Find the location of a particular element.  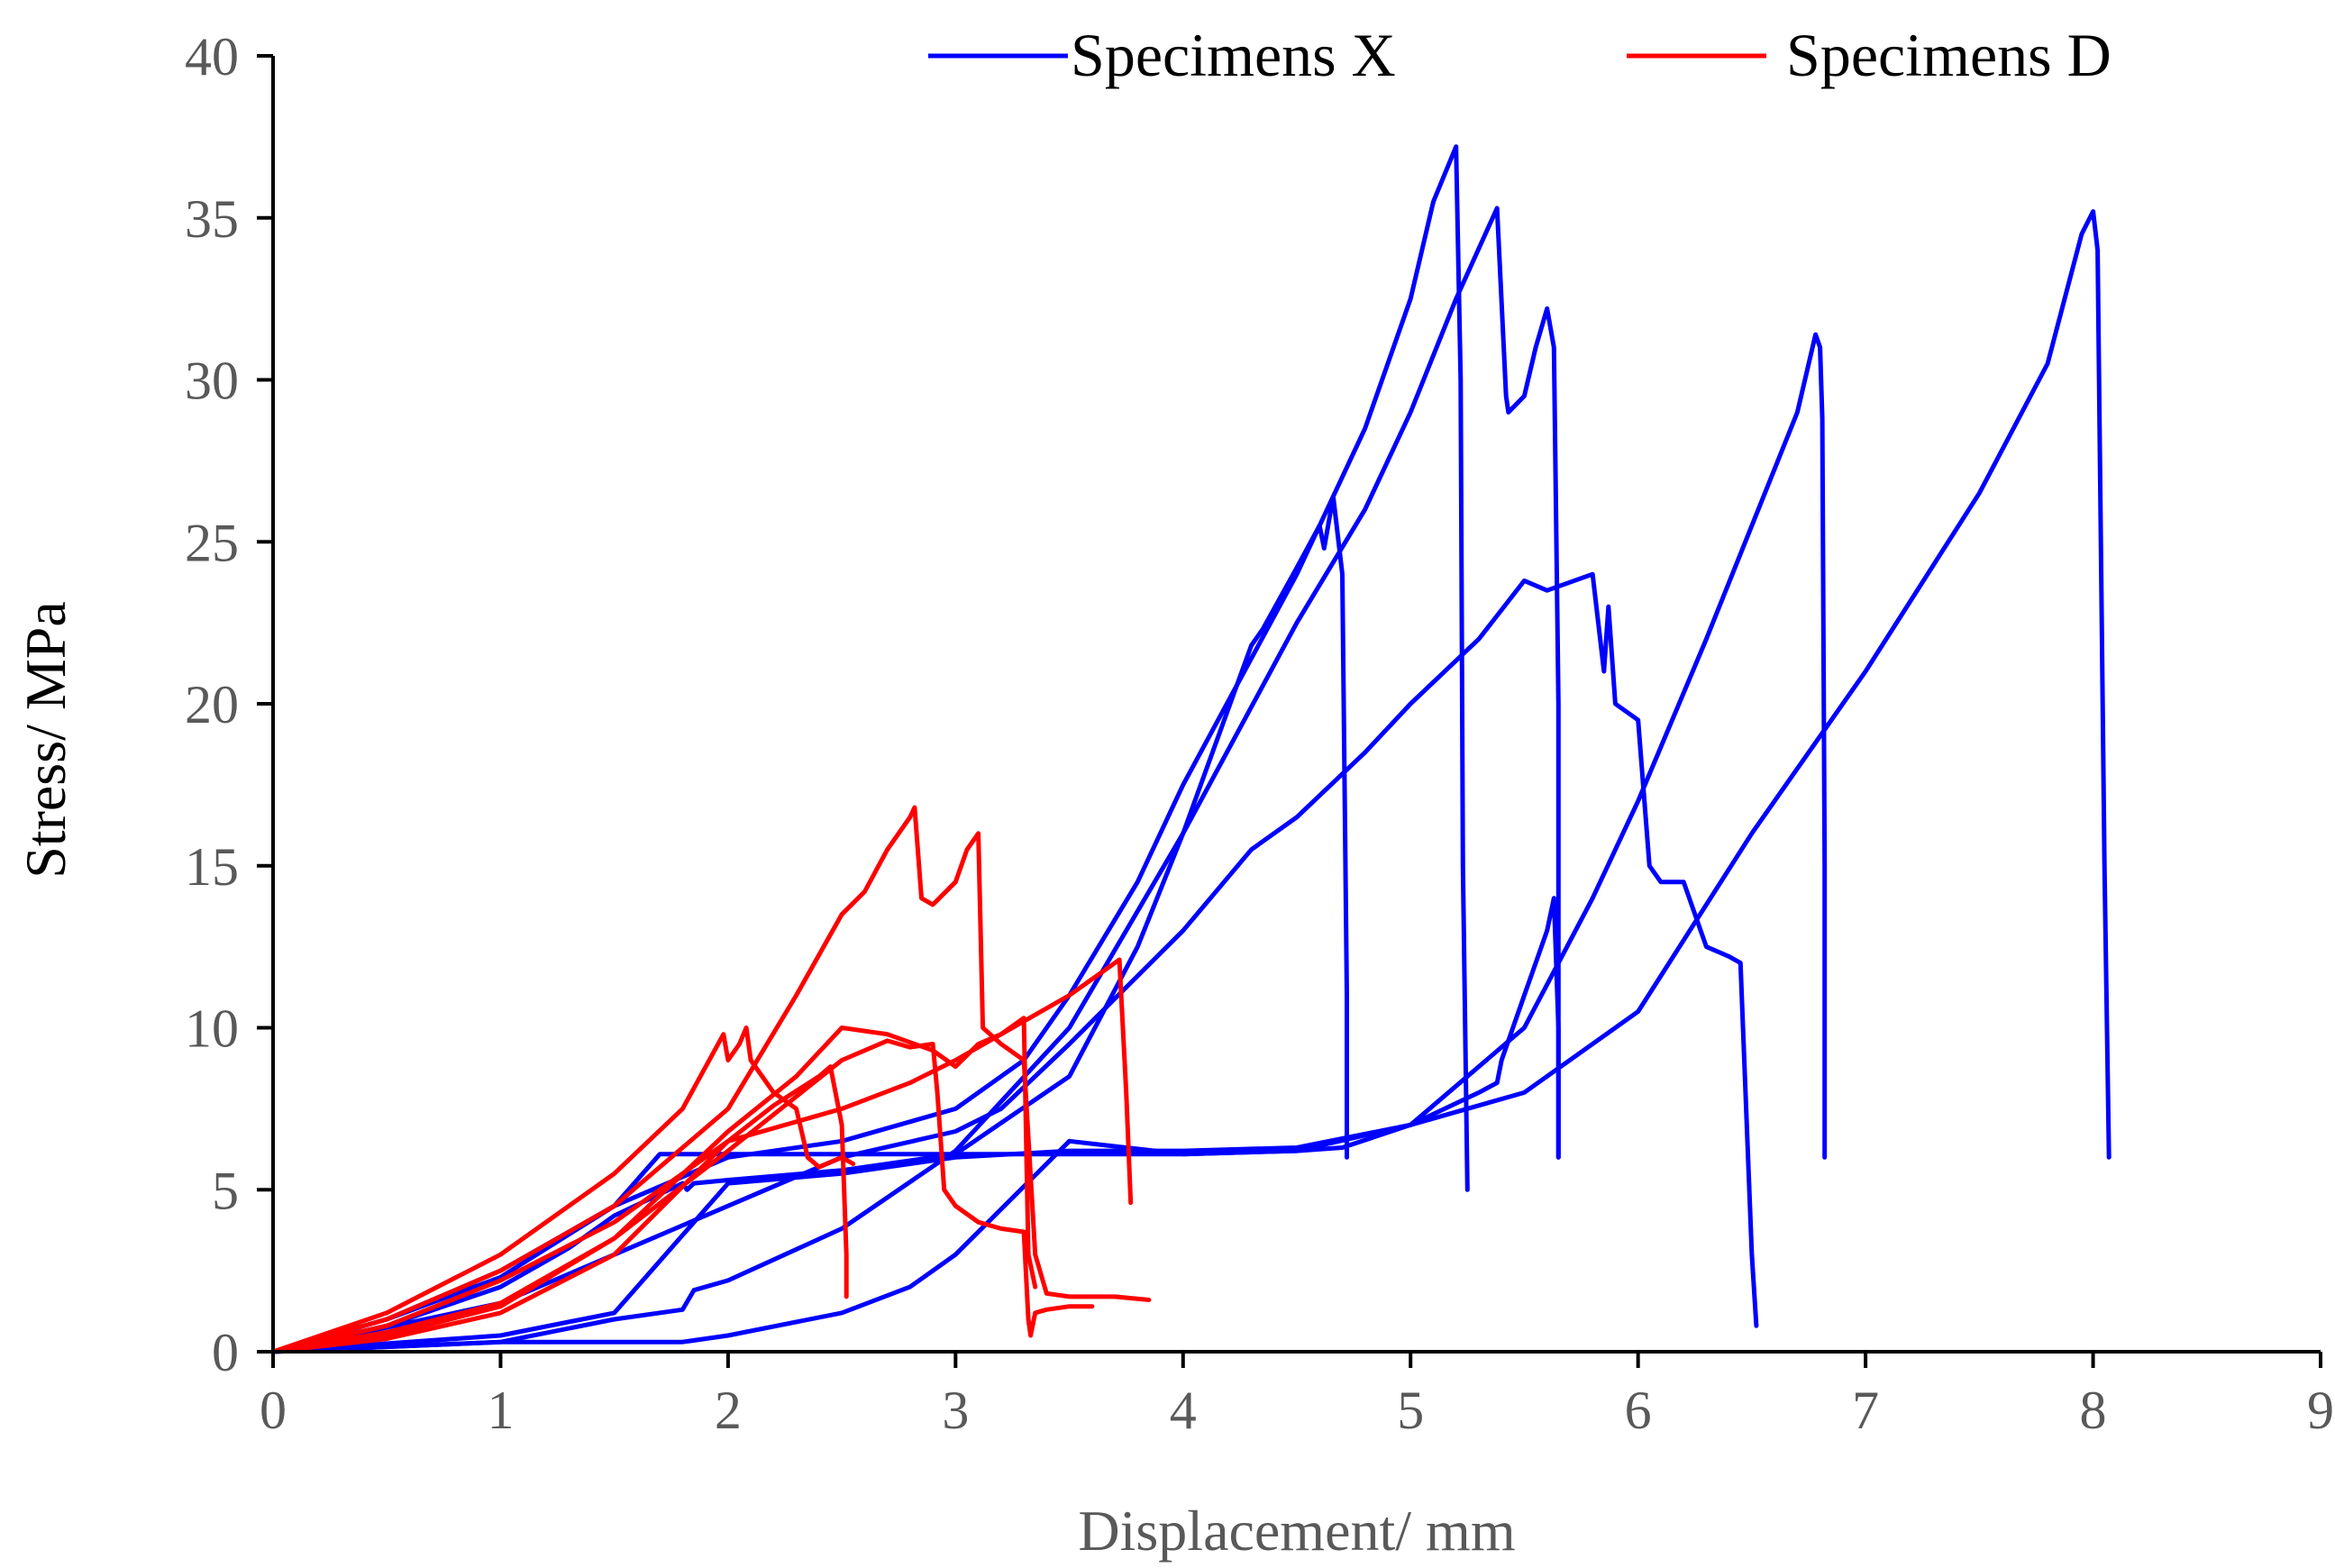

y-axis-title: Stress/ MPa is located at coordinates (46, 740).